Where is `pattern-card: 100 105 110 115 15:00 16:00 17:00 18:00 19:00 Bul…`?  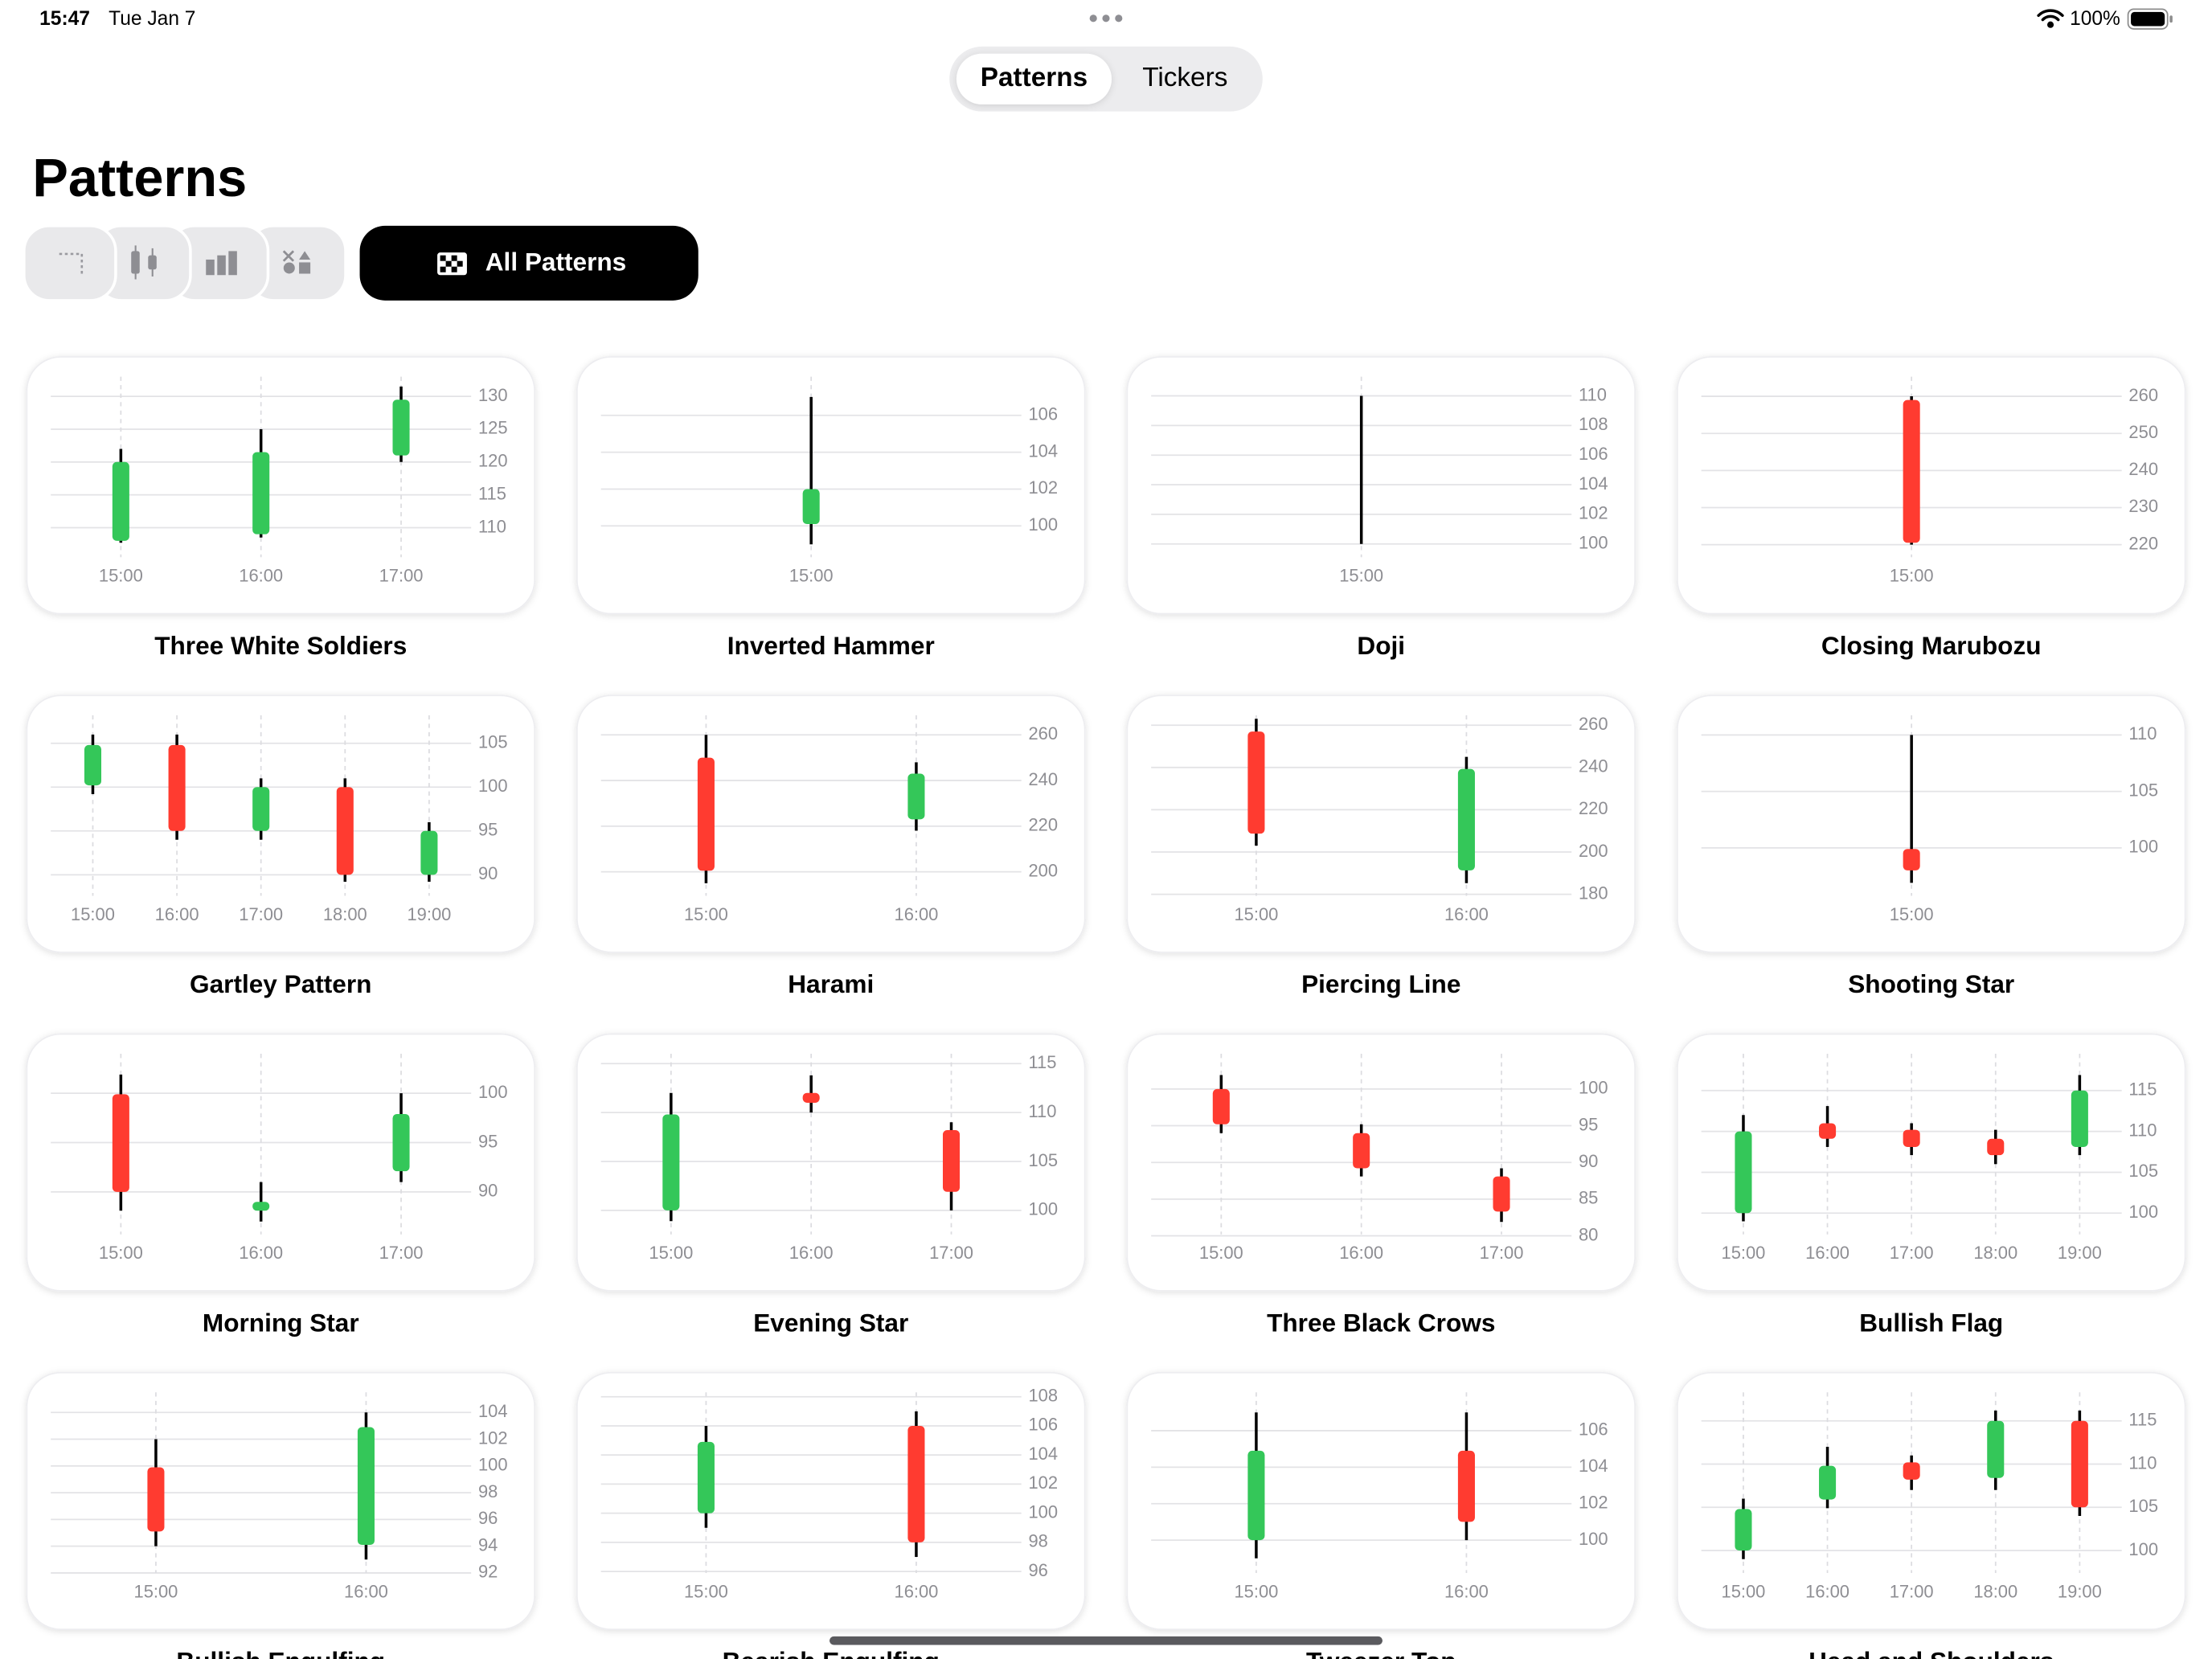 pattern-card: 100 105 110 115 15:00 16:00 17:00 18:00 19:00 Bul… is located at coordinates (1931, 1185).